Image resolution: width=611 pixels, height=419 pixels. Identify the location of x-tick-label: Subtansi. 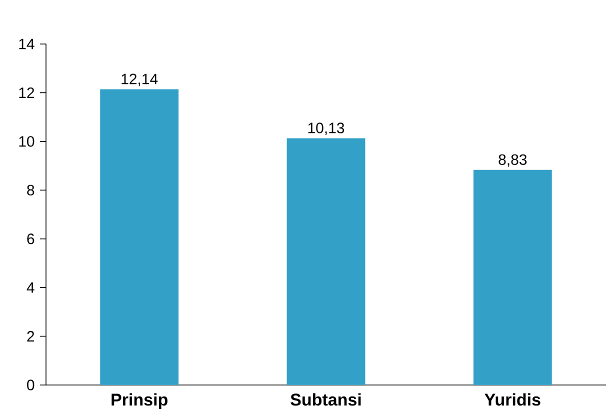
(325, 399).